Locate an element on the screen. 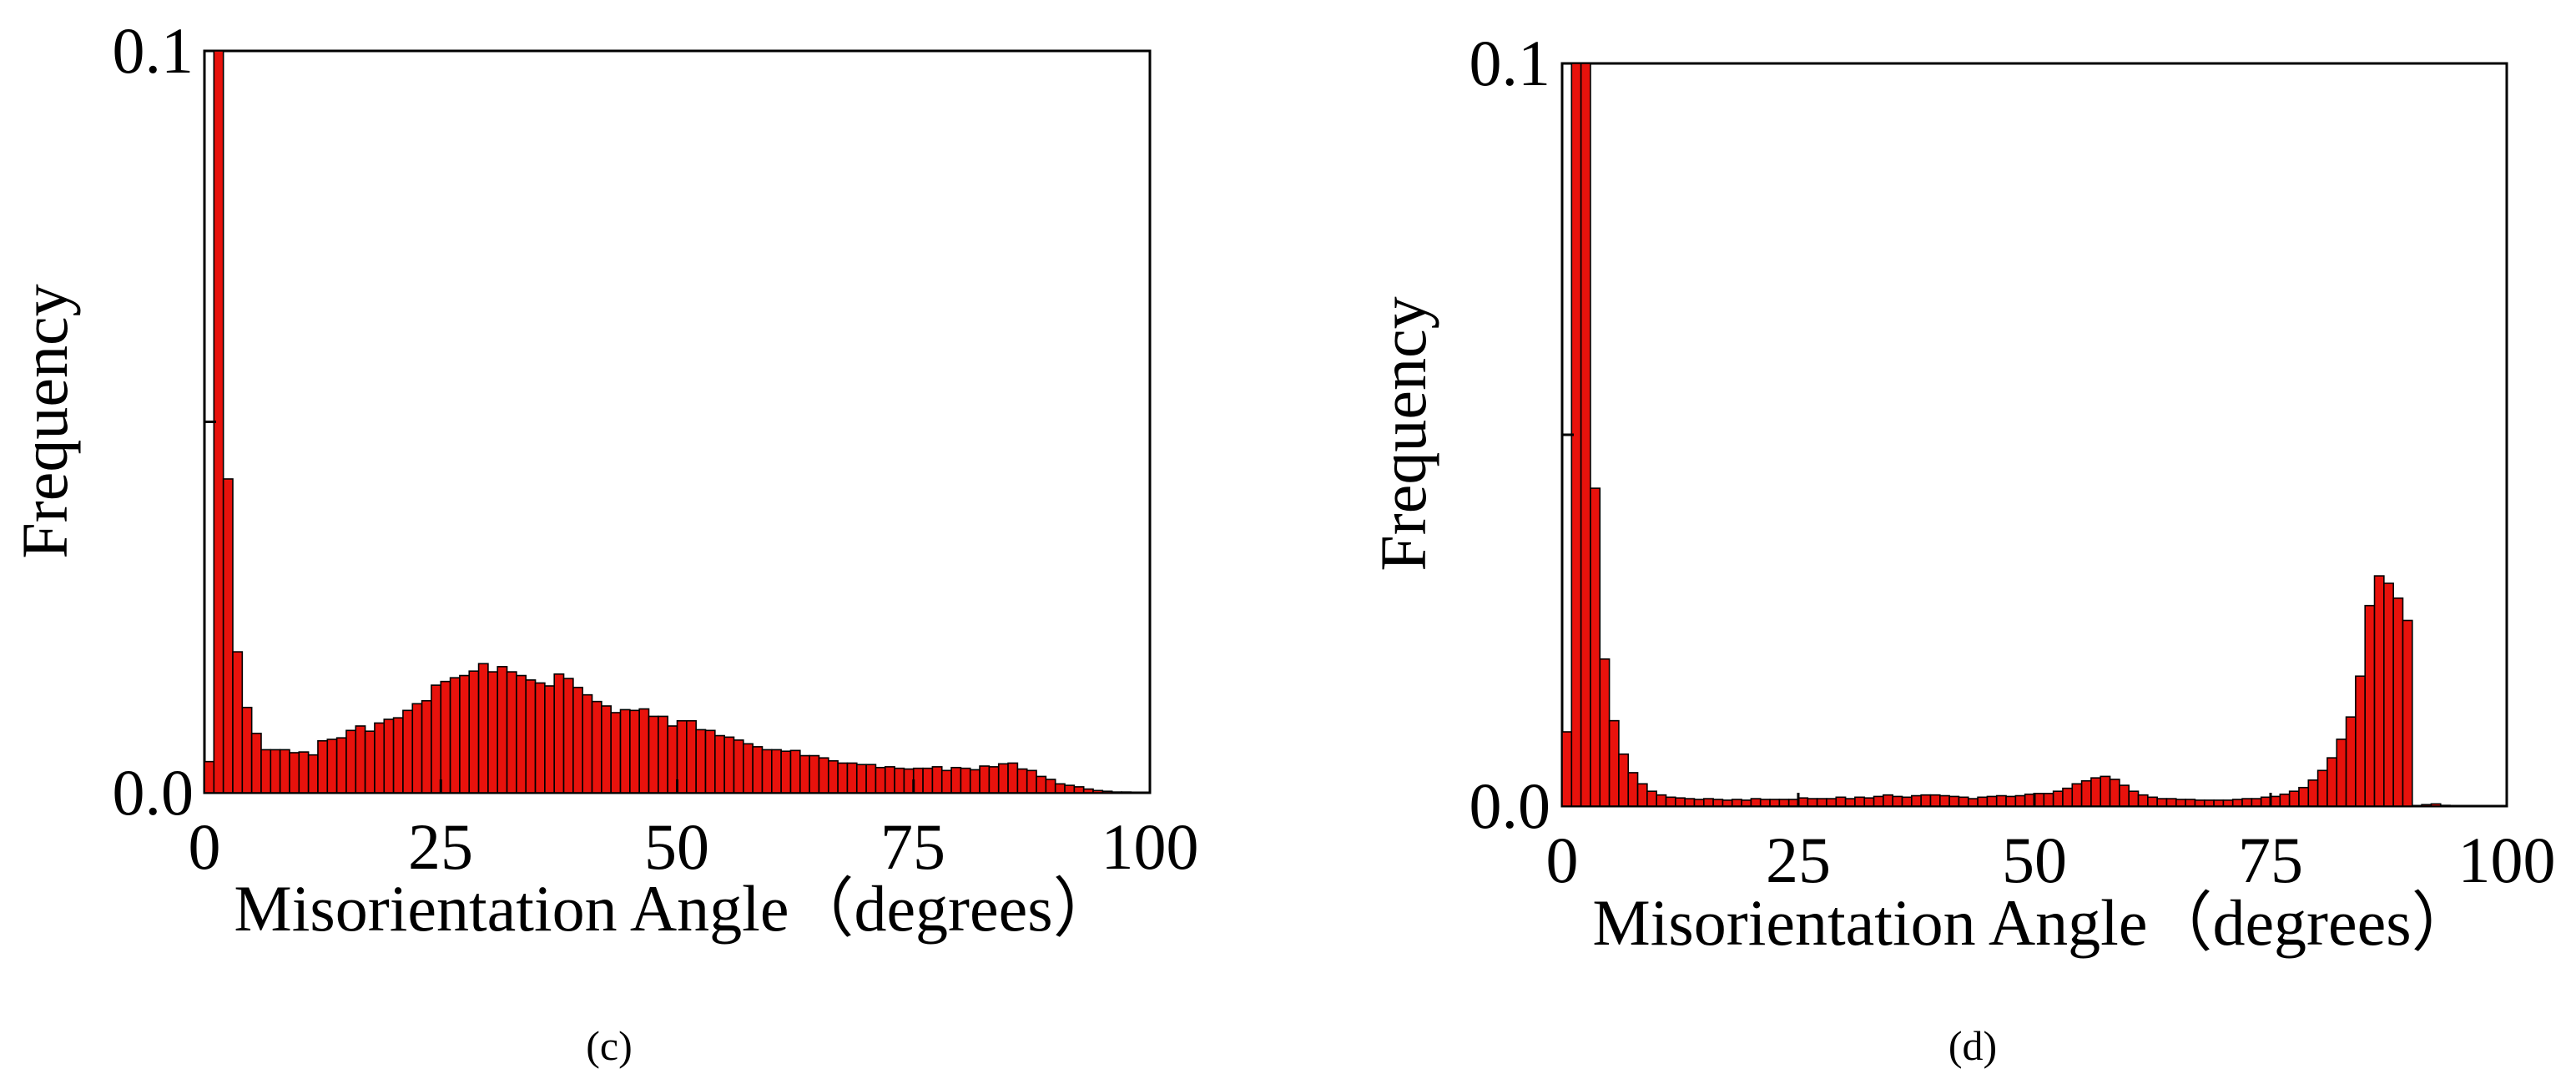 This screenshot has height=1089, width=2576. x-tick-label: 100 is located at coordinates (2507, 860).